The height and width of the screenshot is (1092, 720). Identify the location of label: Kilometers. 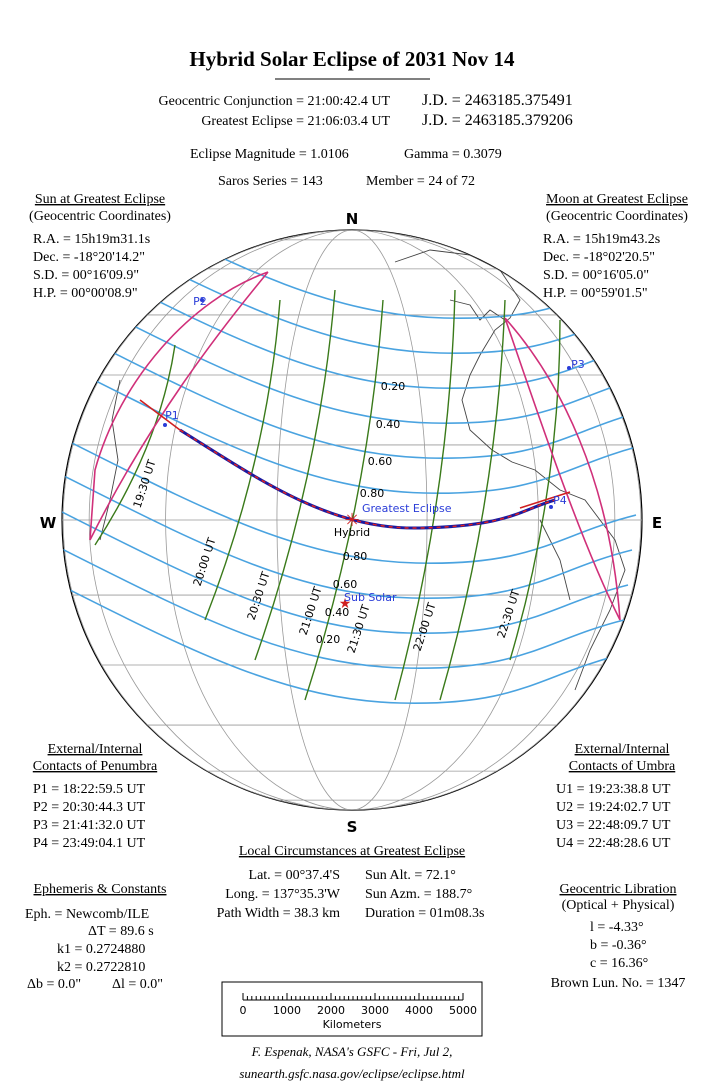
(352, 1024).